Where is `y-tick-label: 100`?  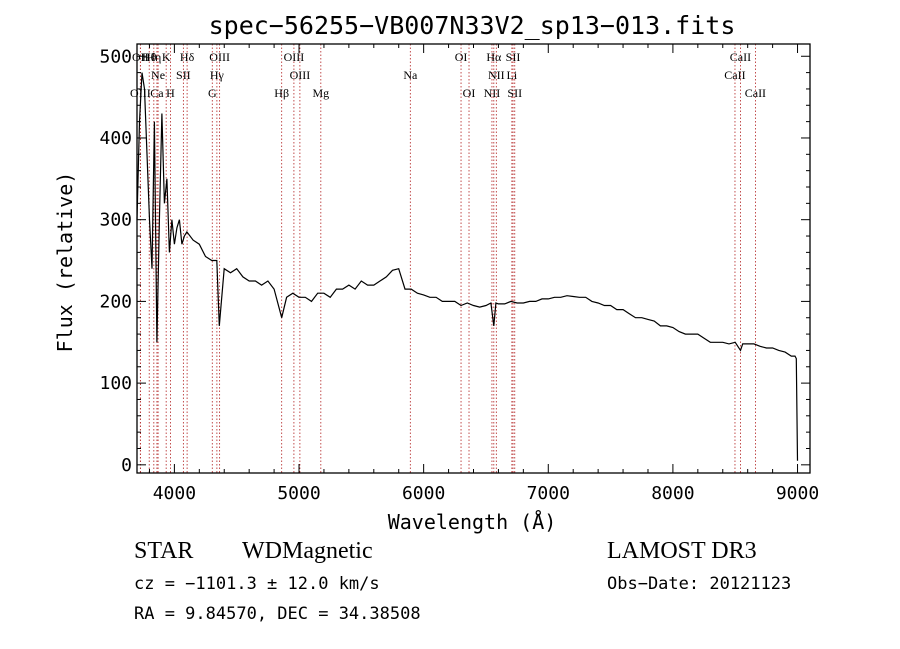 y-tick-label: 100 is located at coordinates (115, 383).